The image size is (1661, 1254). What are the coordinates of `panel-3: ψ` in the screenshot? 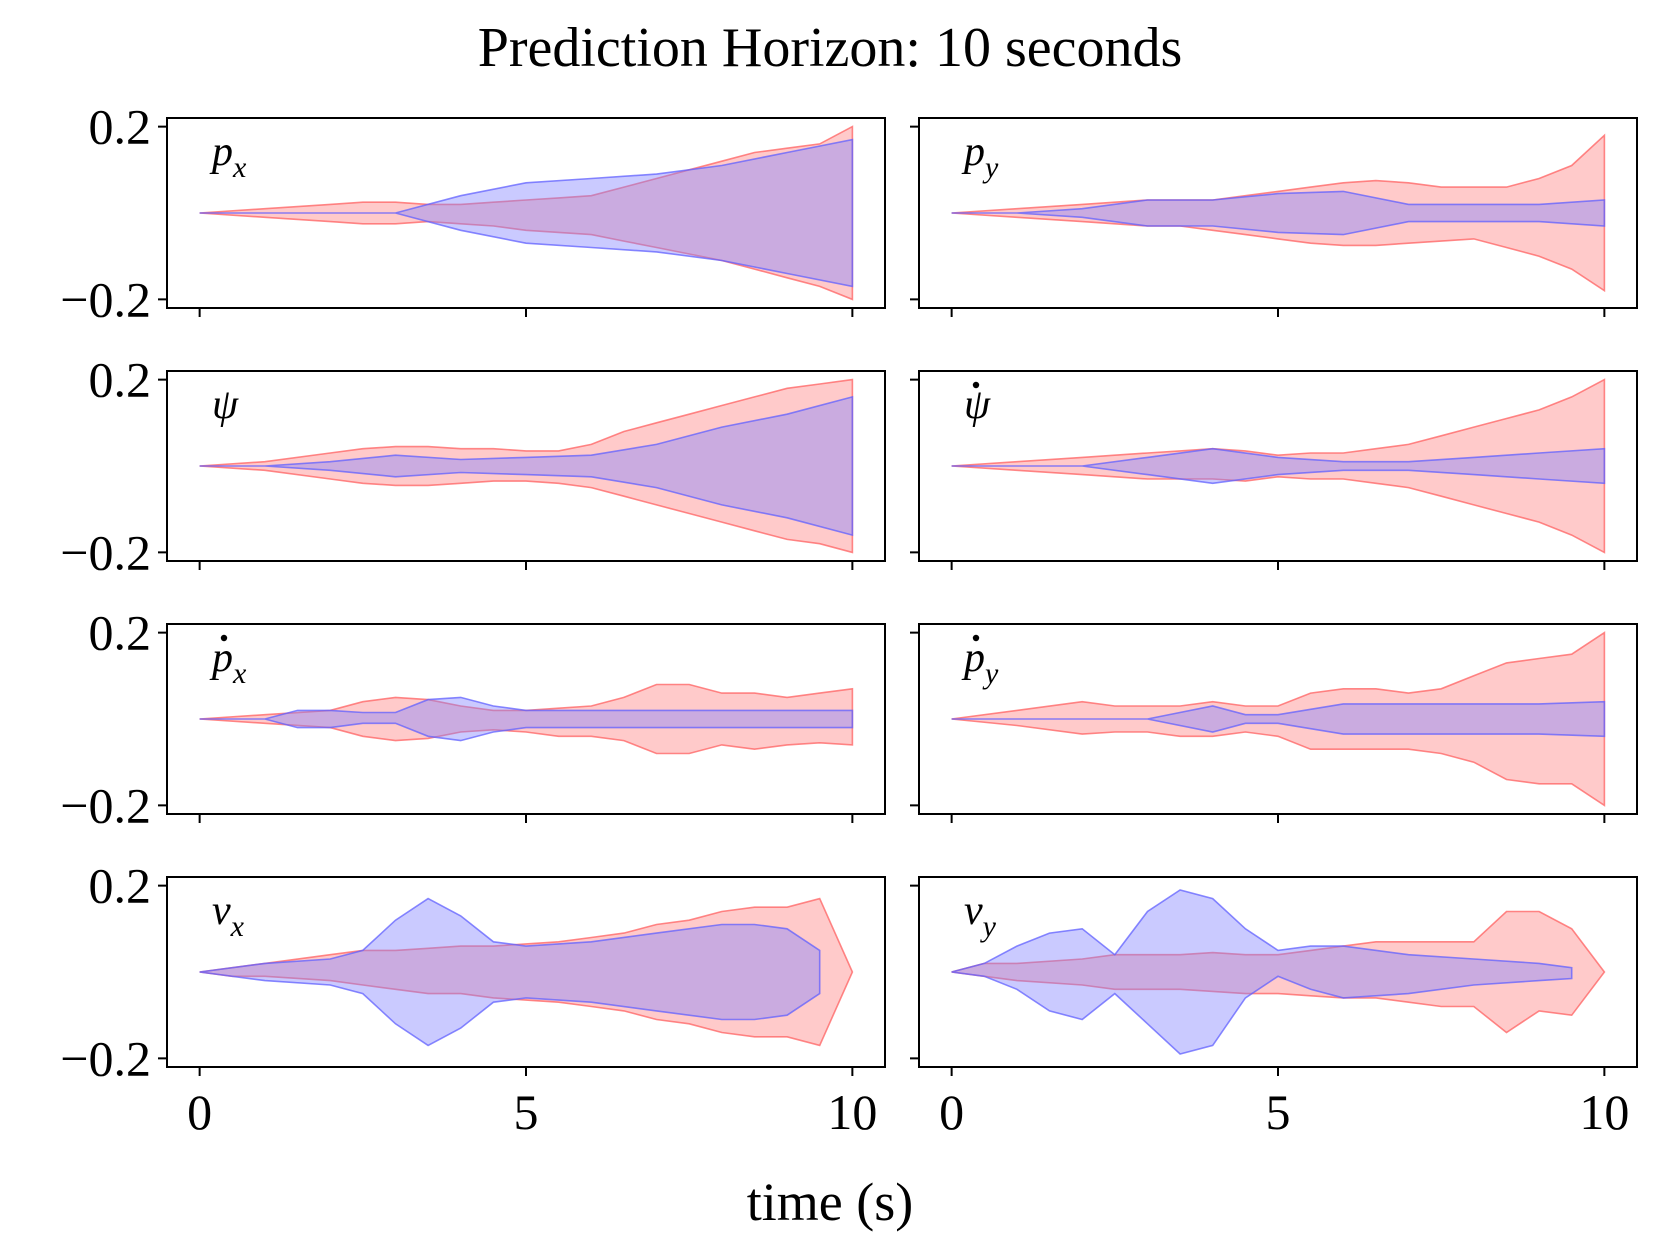 It's located at (1274, 470).